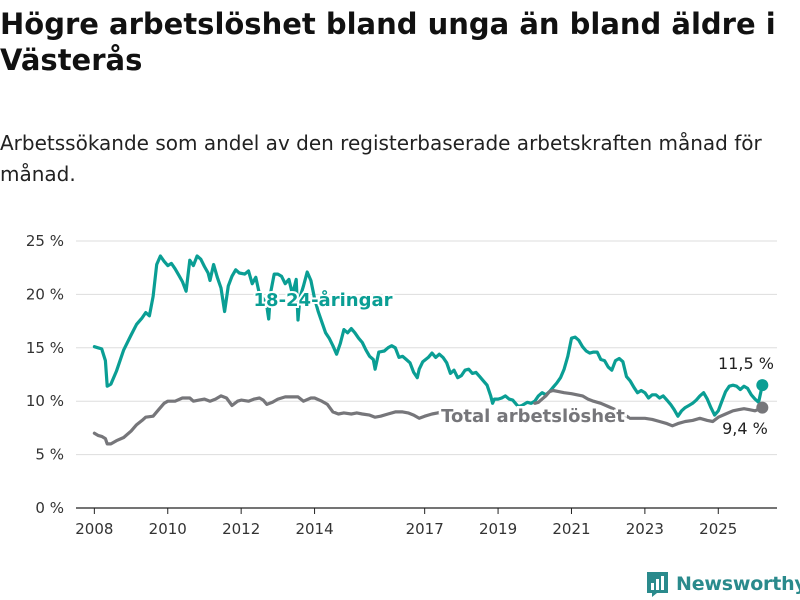 This screenshot has width=800, height=600. Describe the element at coordinates (241, 529) in the screenshot. I see `x-tick-label: 2012` at that location.